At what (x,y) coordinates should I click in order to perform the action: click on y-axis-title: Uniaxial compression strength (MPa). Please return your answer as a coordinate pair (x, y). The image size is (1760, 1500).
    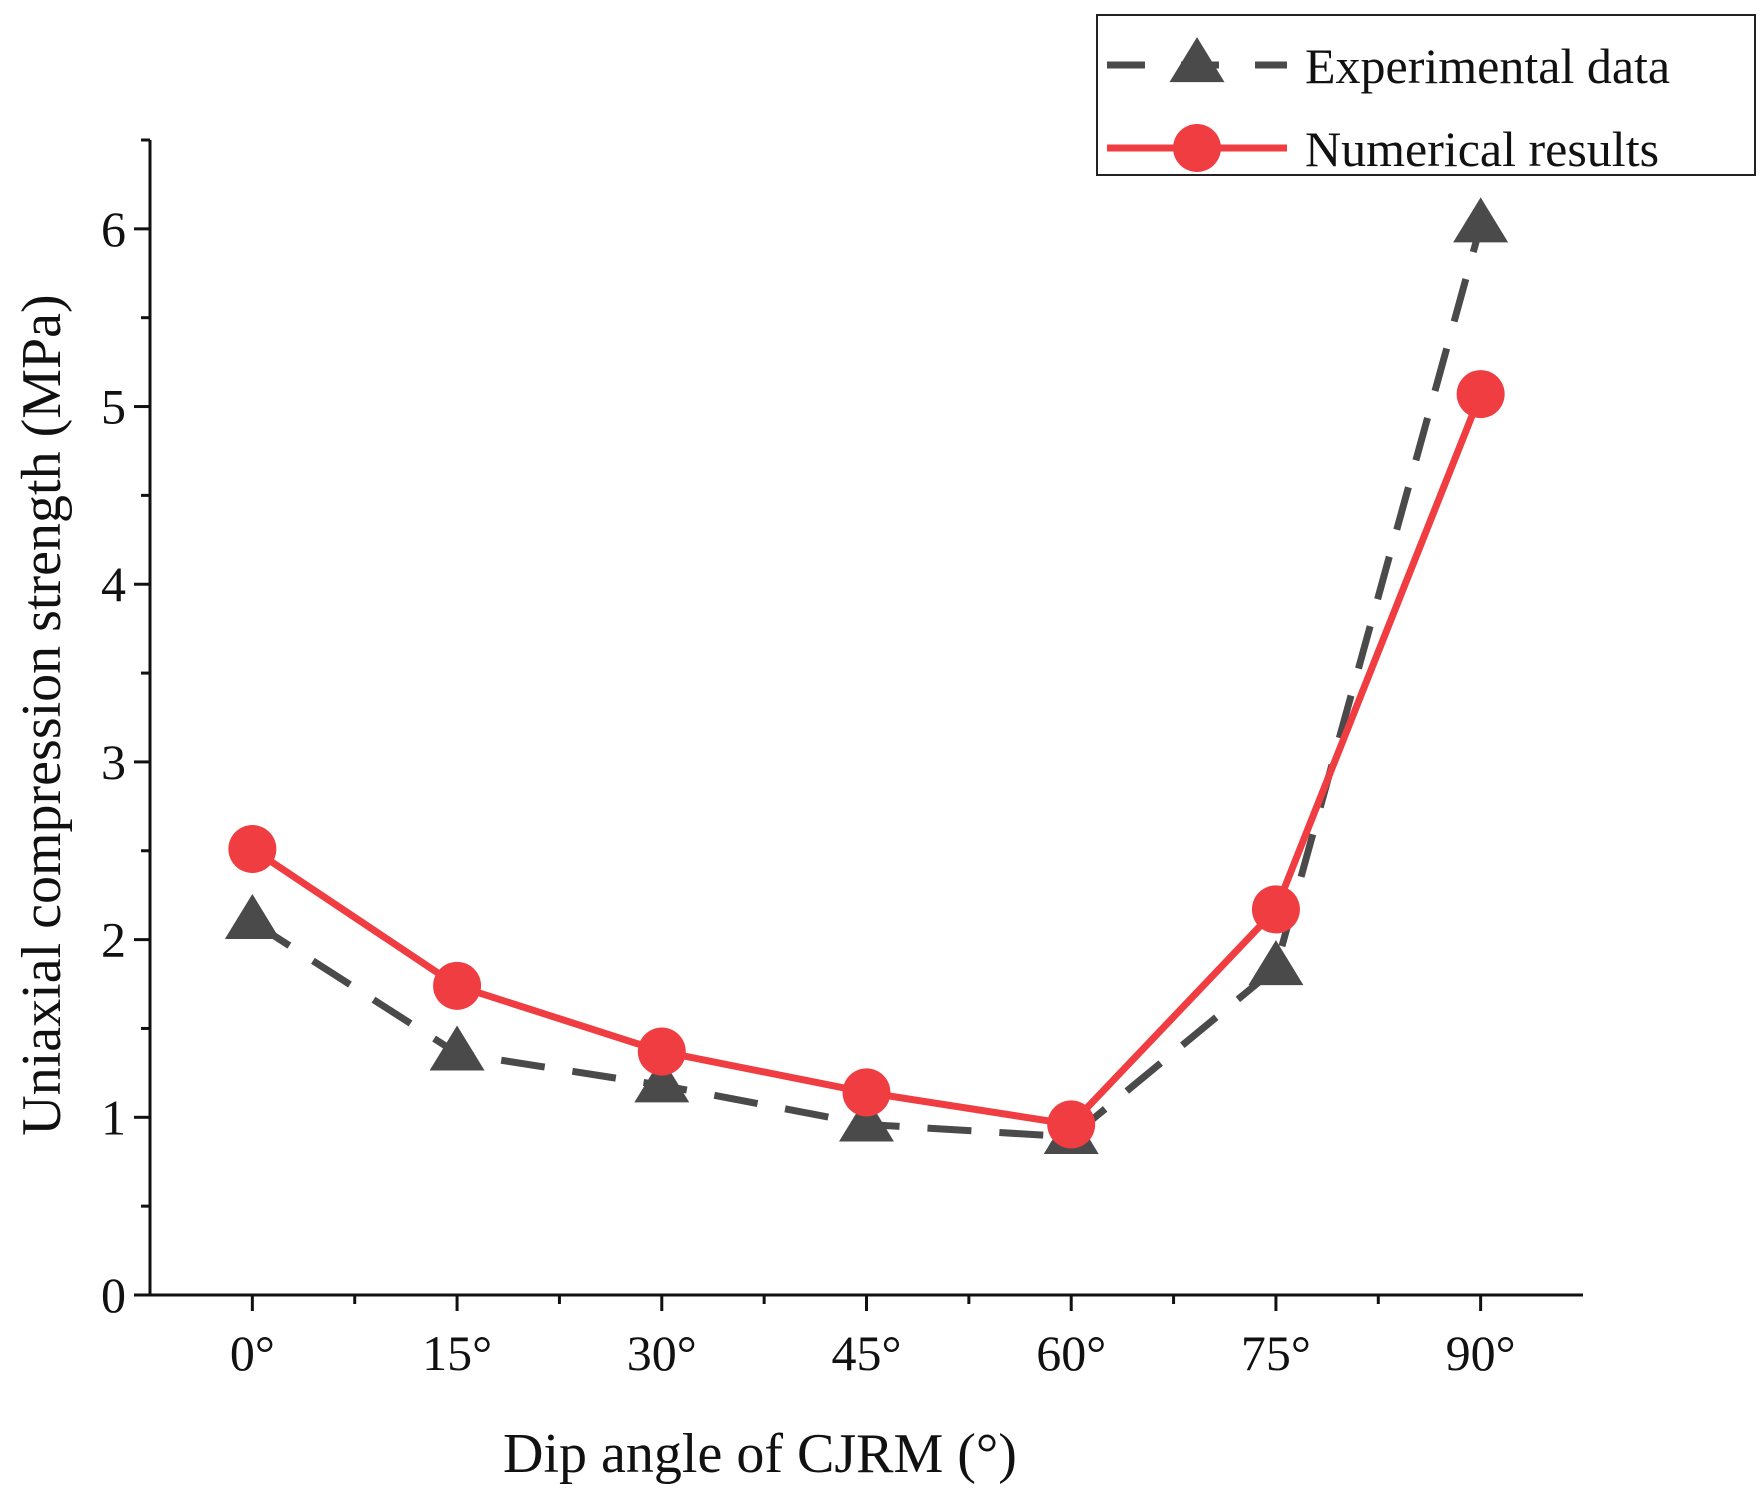
    Looking at the image, I should click on (42, 714).